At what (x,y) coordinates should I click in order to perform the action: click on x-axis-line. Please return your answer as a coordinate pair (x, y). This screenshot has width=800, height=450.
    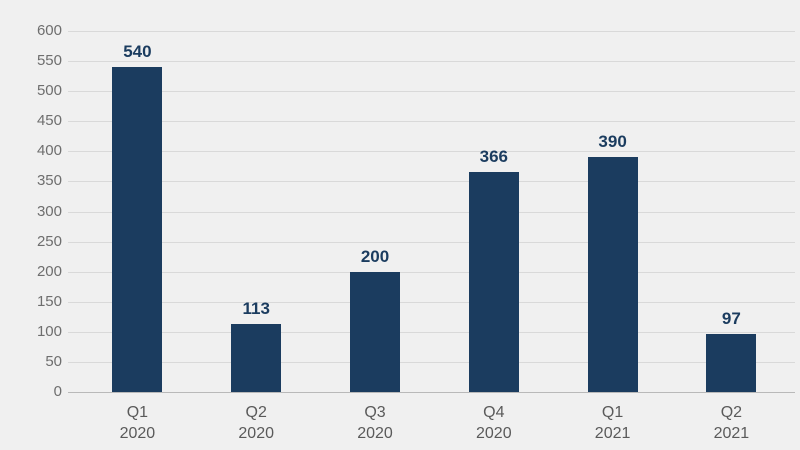
    Looking at the image, I should click on (431, 392).